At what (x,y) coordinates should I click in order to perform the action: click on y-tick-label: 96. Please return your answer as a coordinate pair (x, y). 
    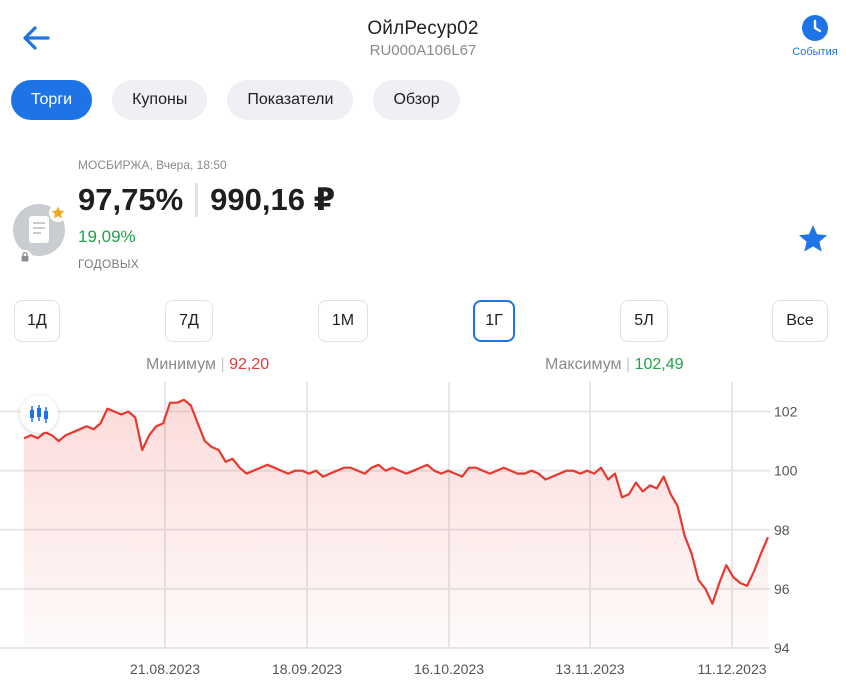
    Looking at the image, I should click on (782, 589).